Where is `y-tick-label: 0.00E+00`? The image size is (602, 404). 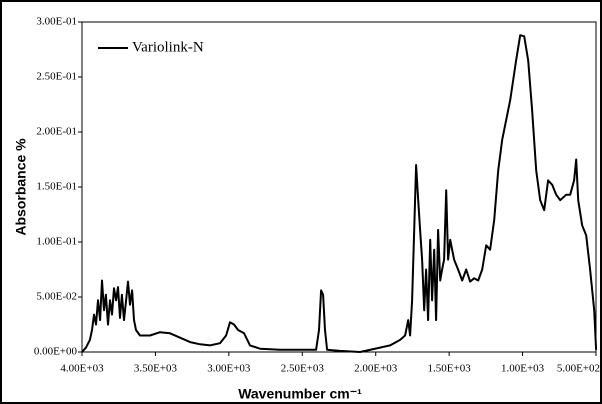
y-tick-label: 0.00E+00 is located at coordinates (56, 352).